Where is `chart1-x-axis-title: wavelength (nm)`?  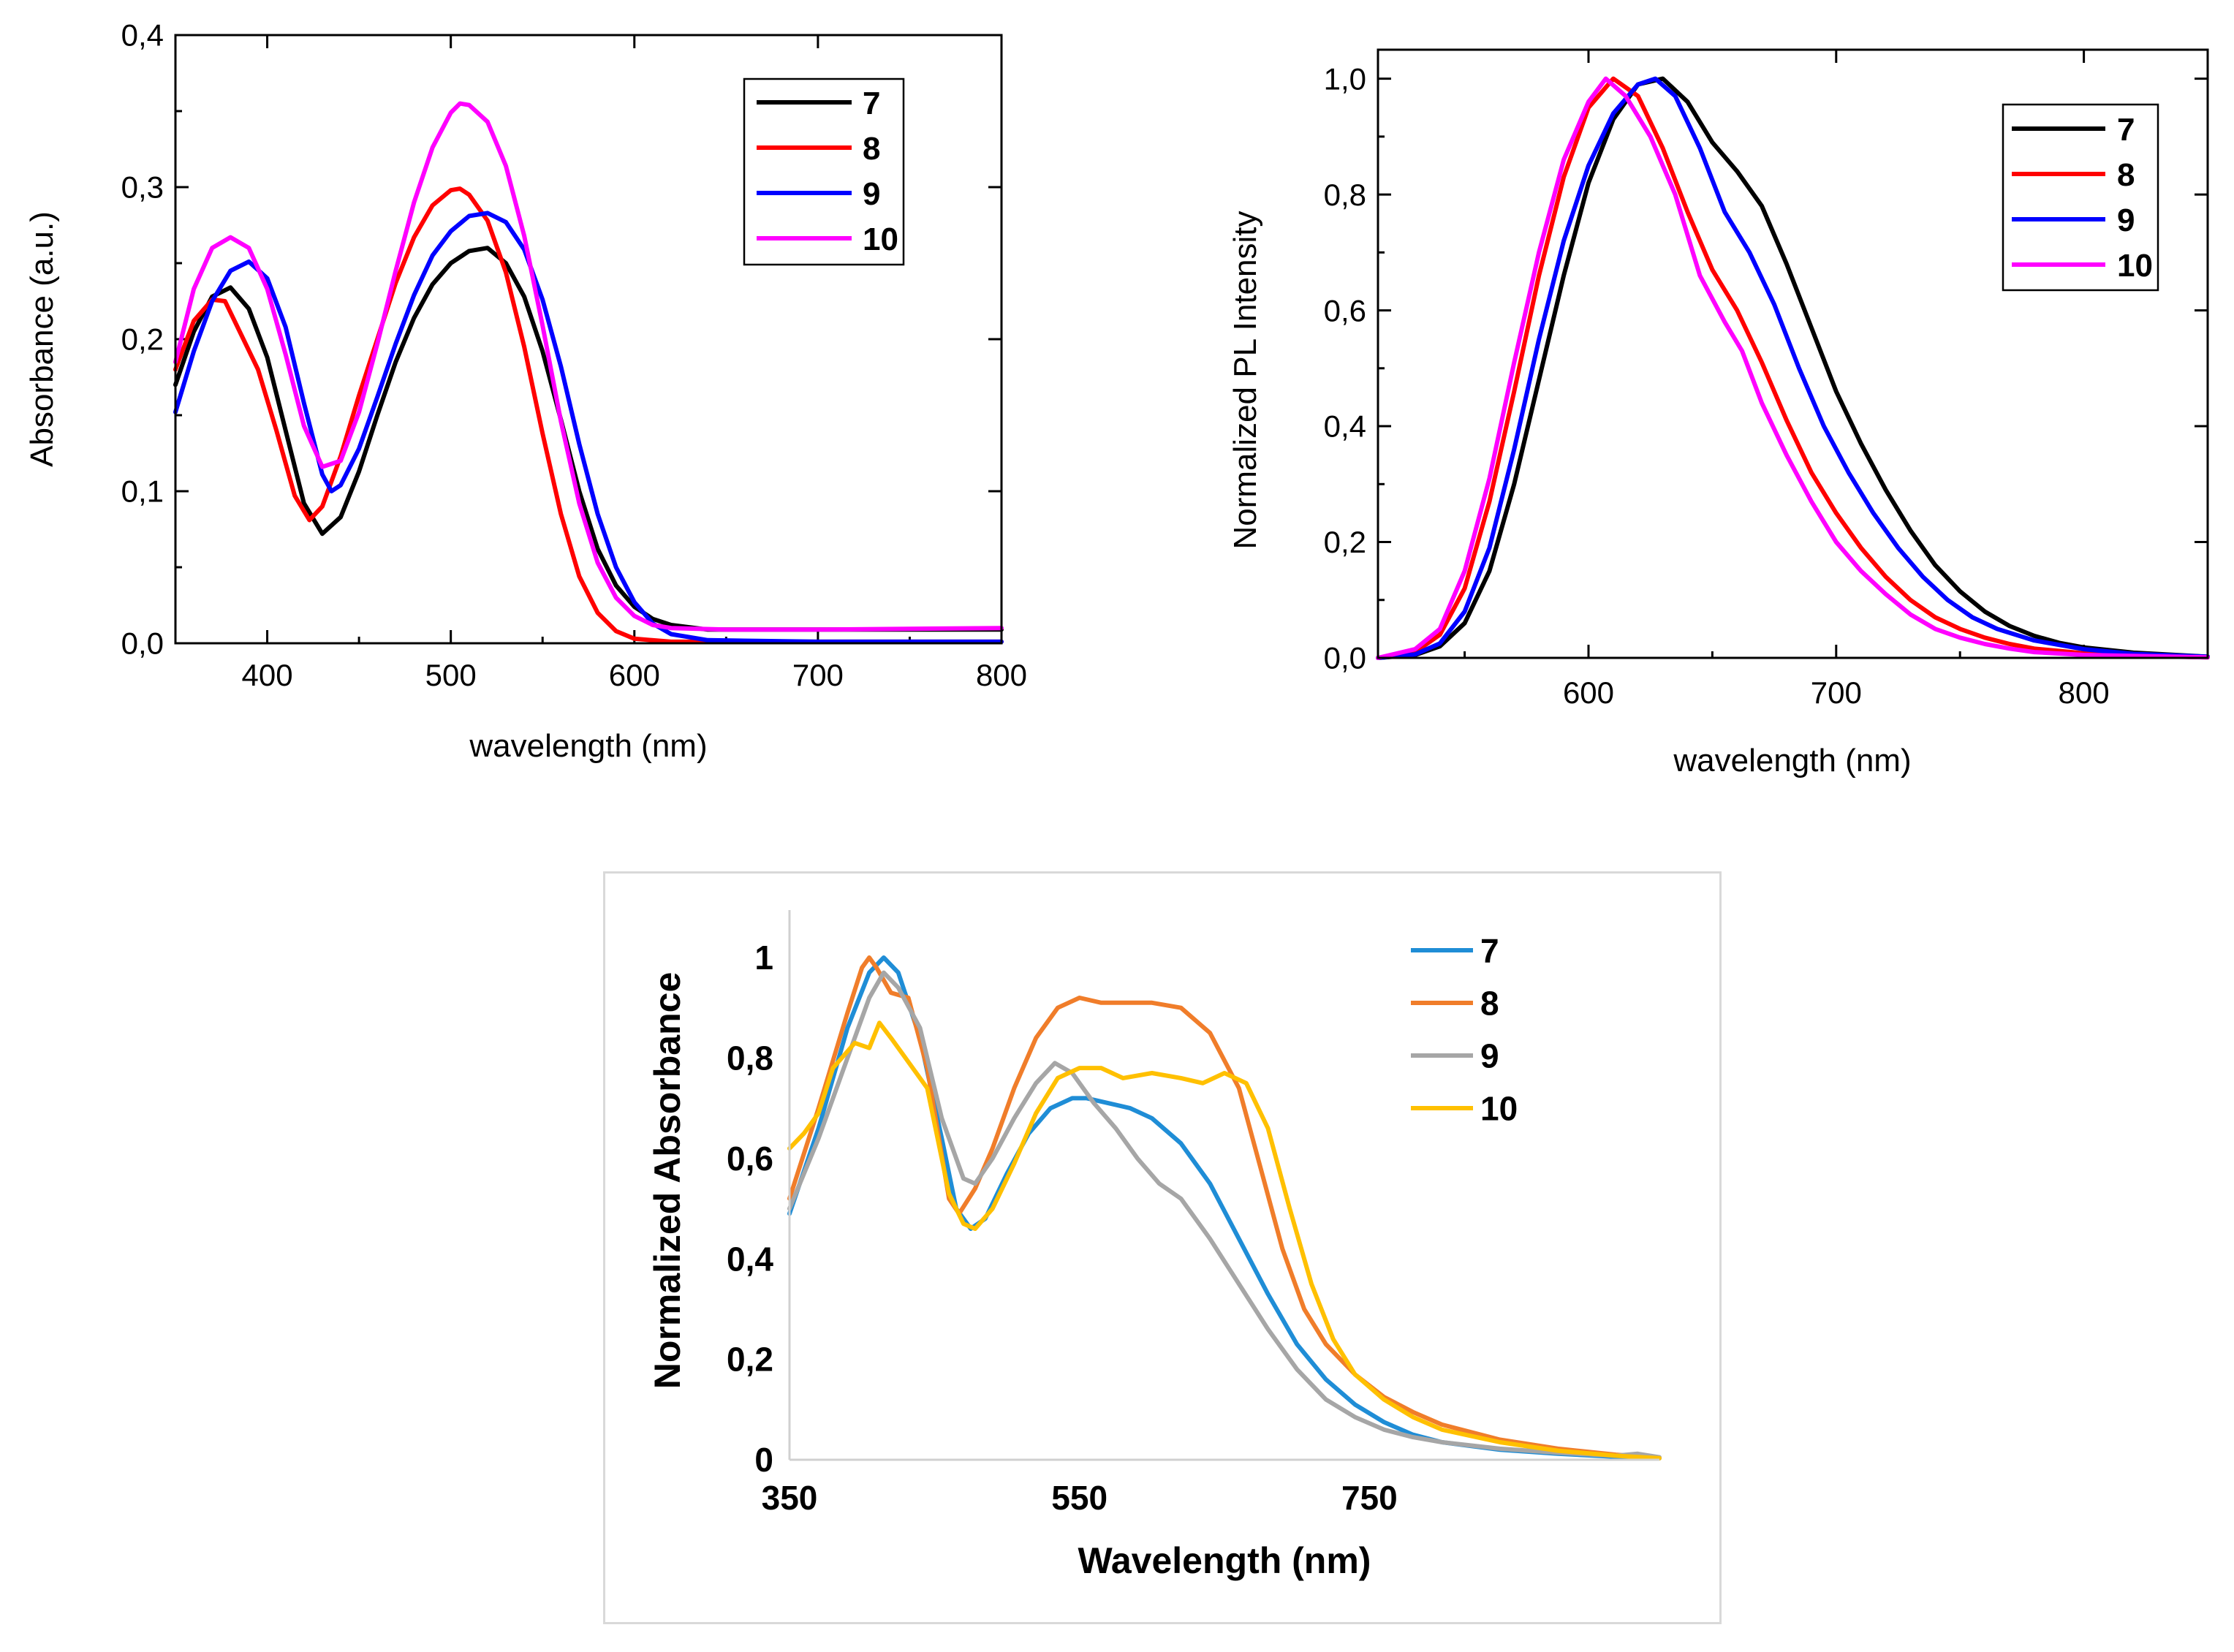 chart1-x-axis-title: wavelength (nm) is located at coordinates (588, 746).